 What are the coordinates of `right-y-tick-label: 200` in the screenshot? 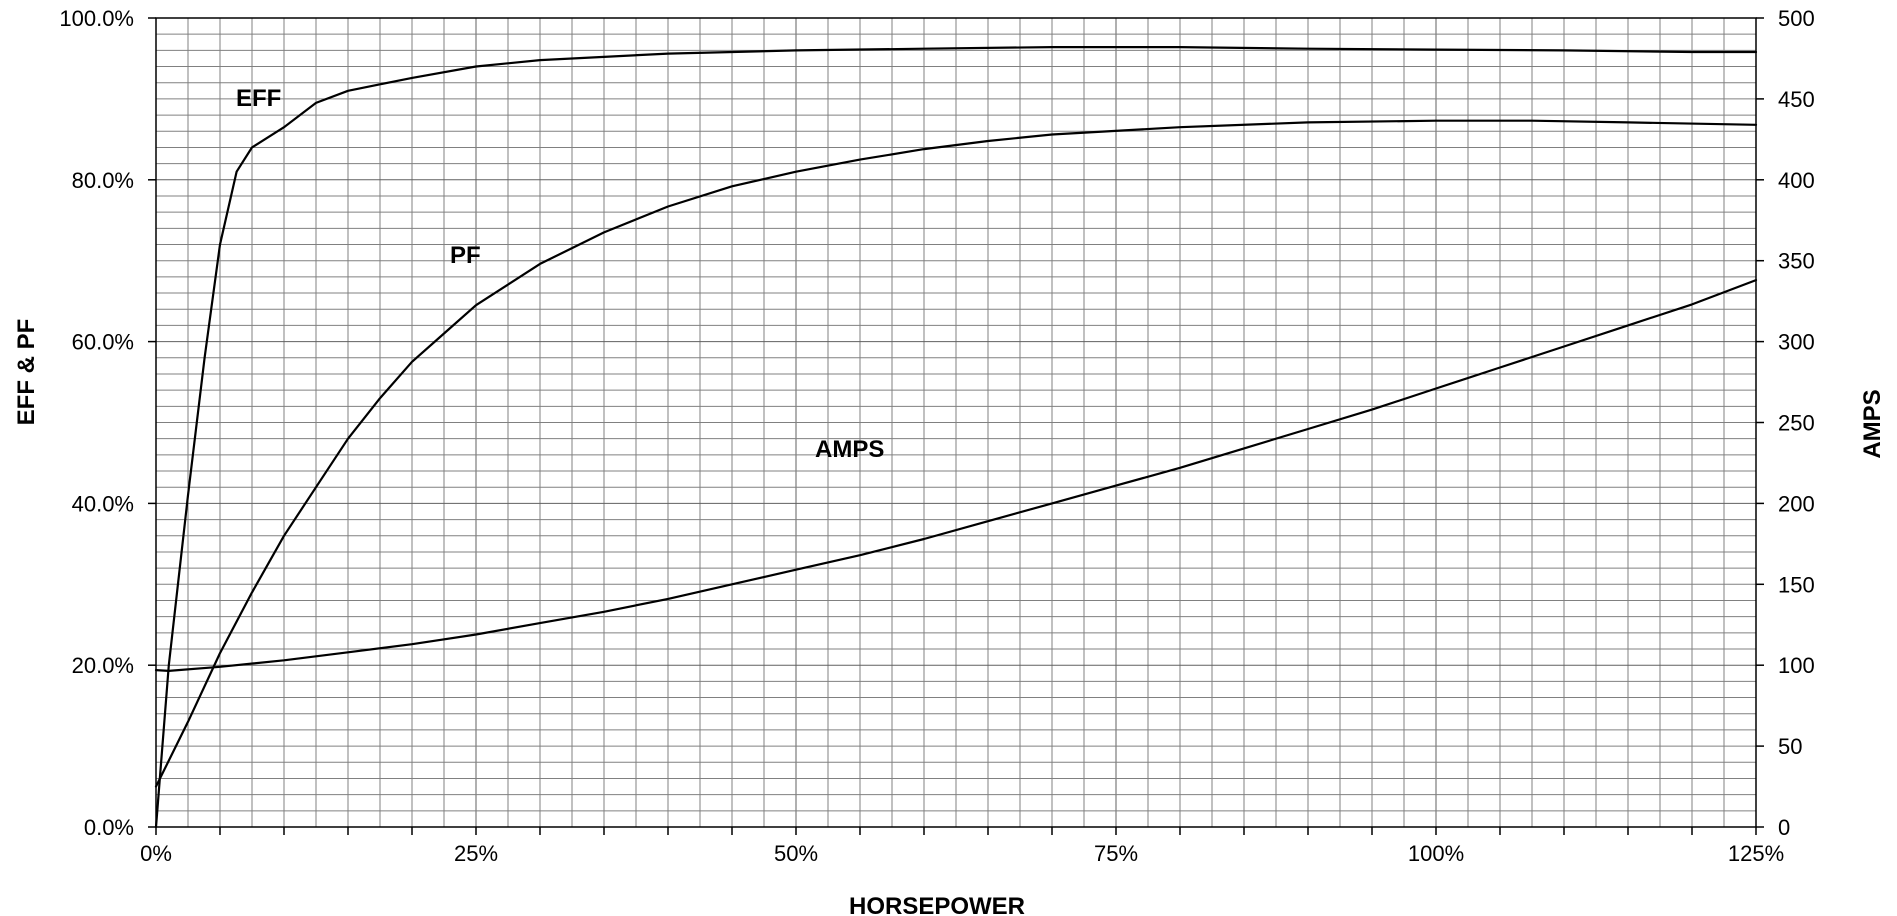 It's located at (1796, 503).